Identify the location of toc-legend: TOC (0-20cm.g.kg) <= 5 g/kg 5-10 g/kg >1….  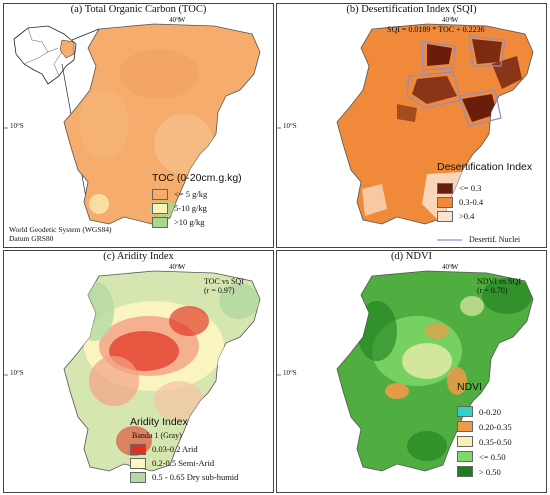
(197, 200).